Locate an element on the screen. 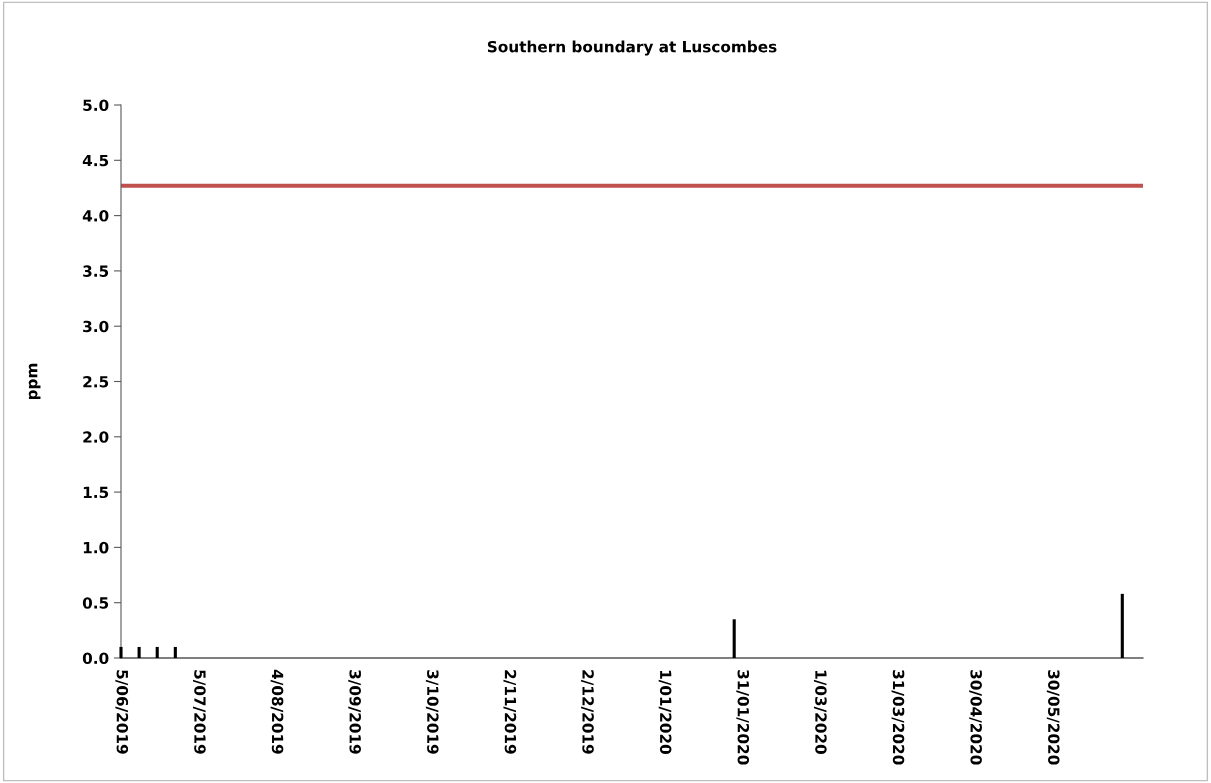 The image size is (1211, 783). x-tick-label: 3/10/2019 is located at coordinates (432, 712).